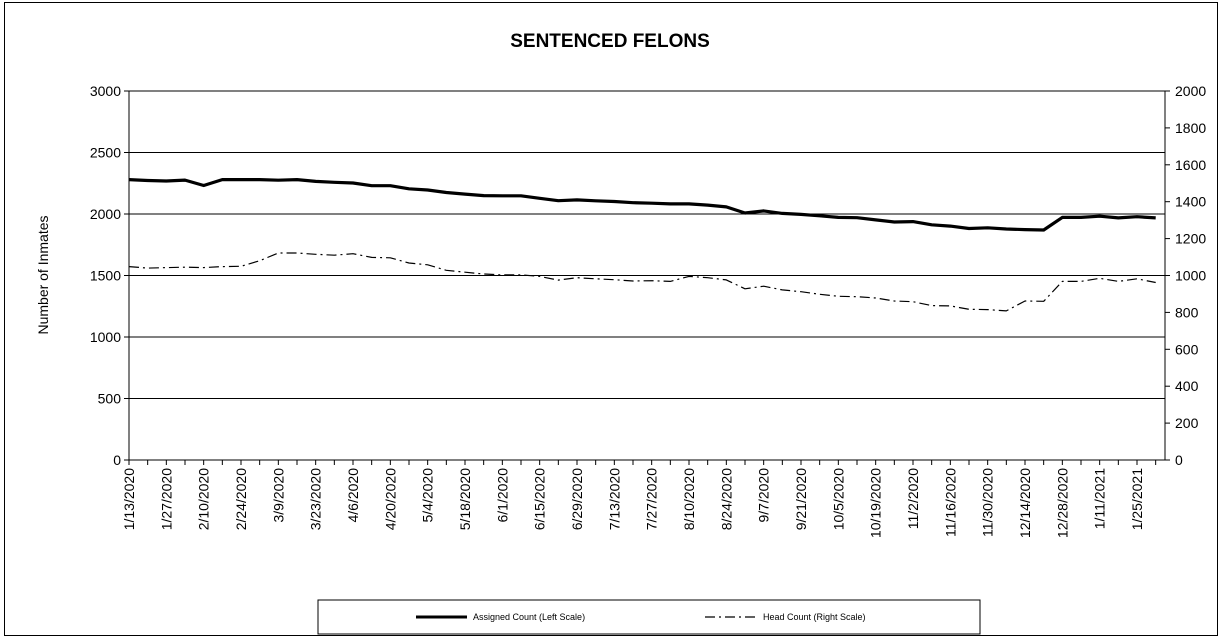 Image resolution: width=1223 pixels, height=640 pixels. I want to click on x-tick-label: 4/6/2020, so click(353, 495).